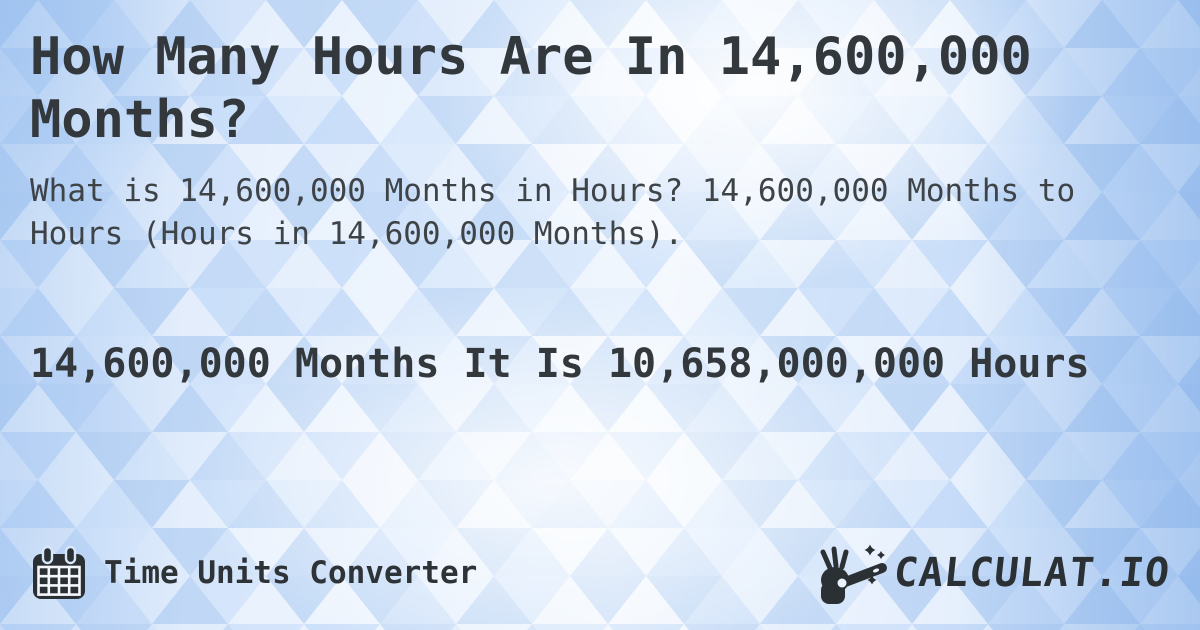  What do you see at coordinates (291, 573) in the screenshot?
I see `converter-label: Time Units Converter` at bounding box center [291, 573].